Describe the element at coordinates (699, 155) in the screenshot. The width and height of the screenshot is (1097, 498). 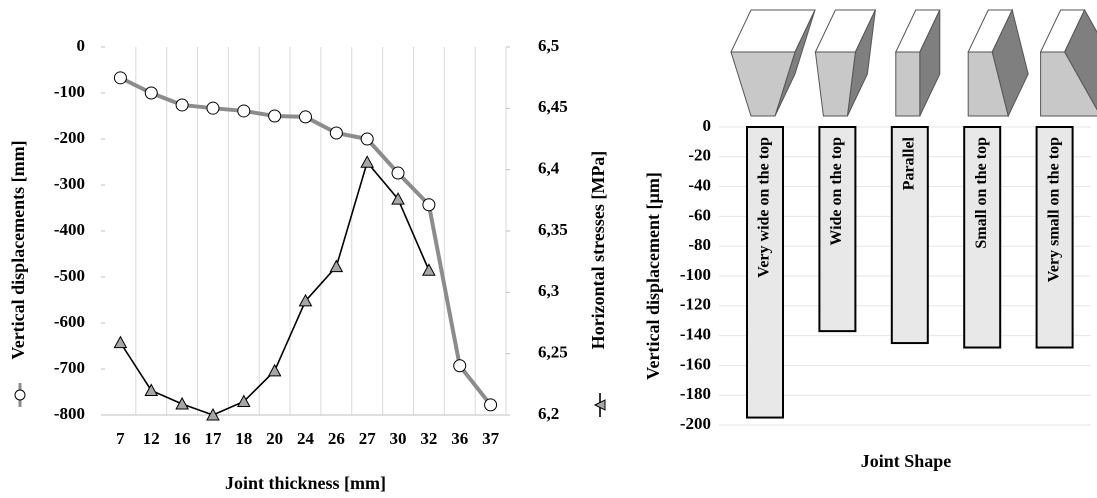
I see `y-tick-label: -20` at that location.